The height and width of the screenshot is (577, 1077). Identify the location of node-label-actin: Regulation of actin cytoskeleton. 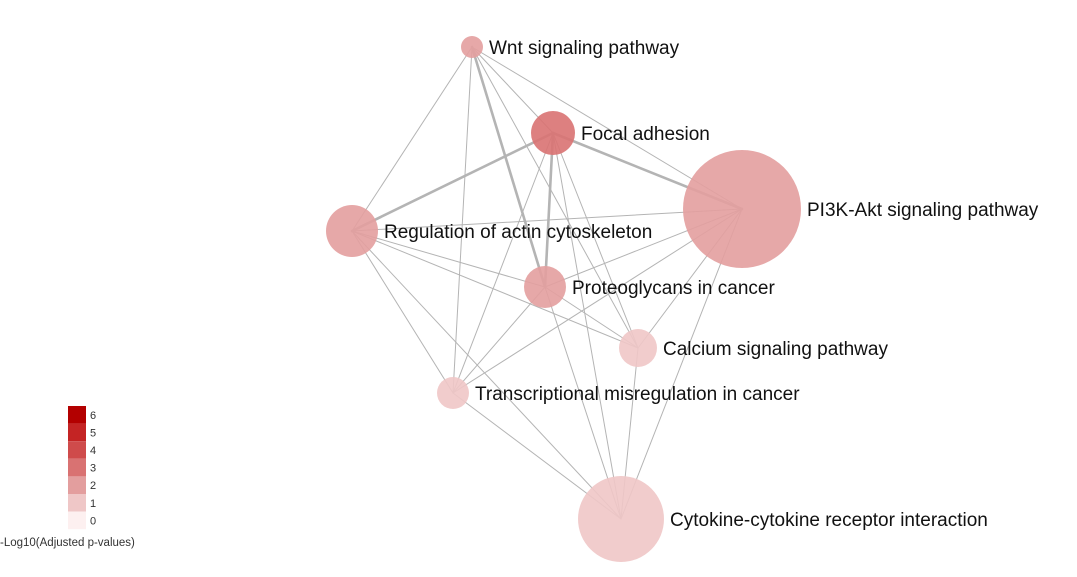
(518, 232).